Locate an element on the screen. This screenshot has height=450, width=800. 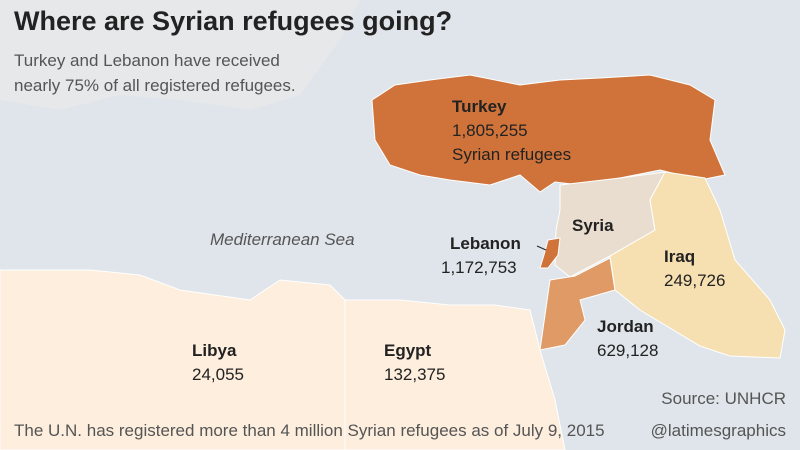
country-name: Turkey is located at coordinates (479, 106).